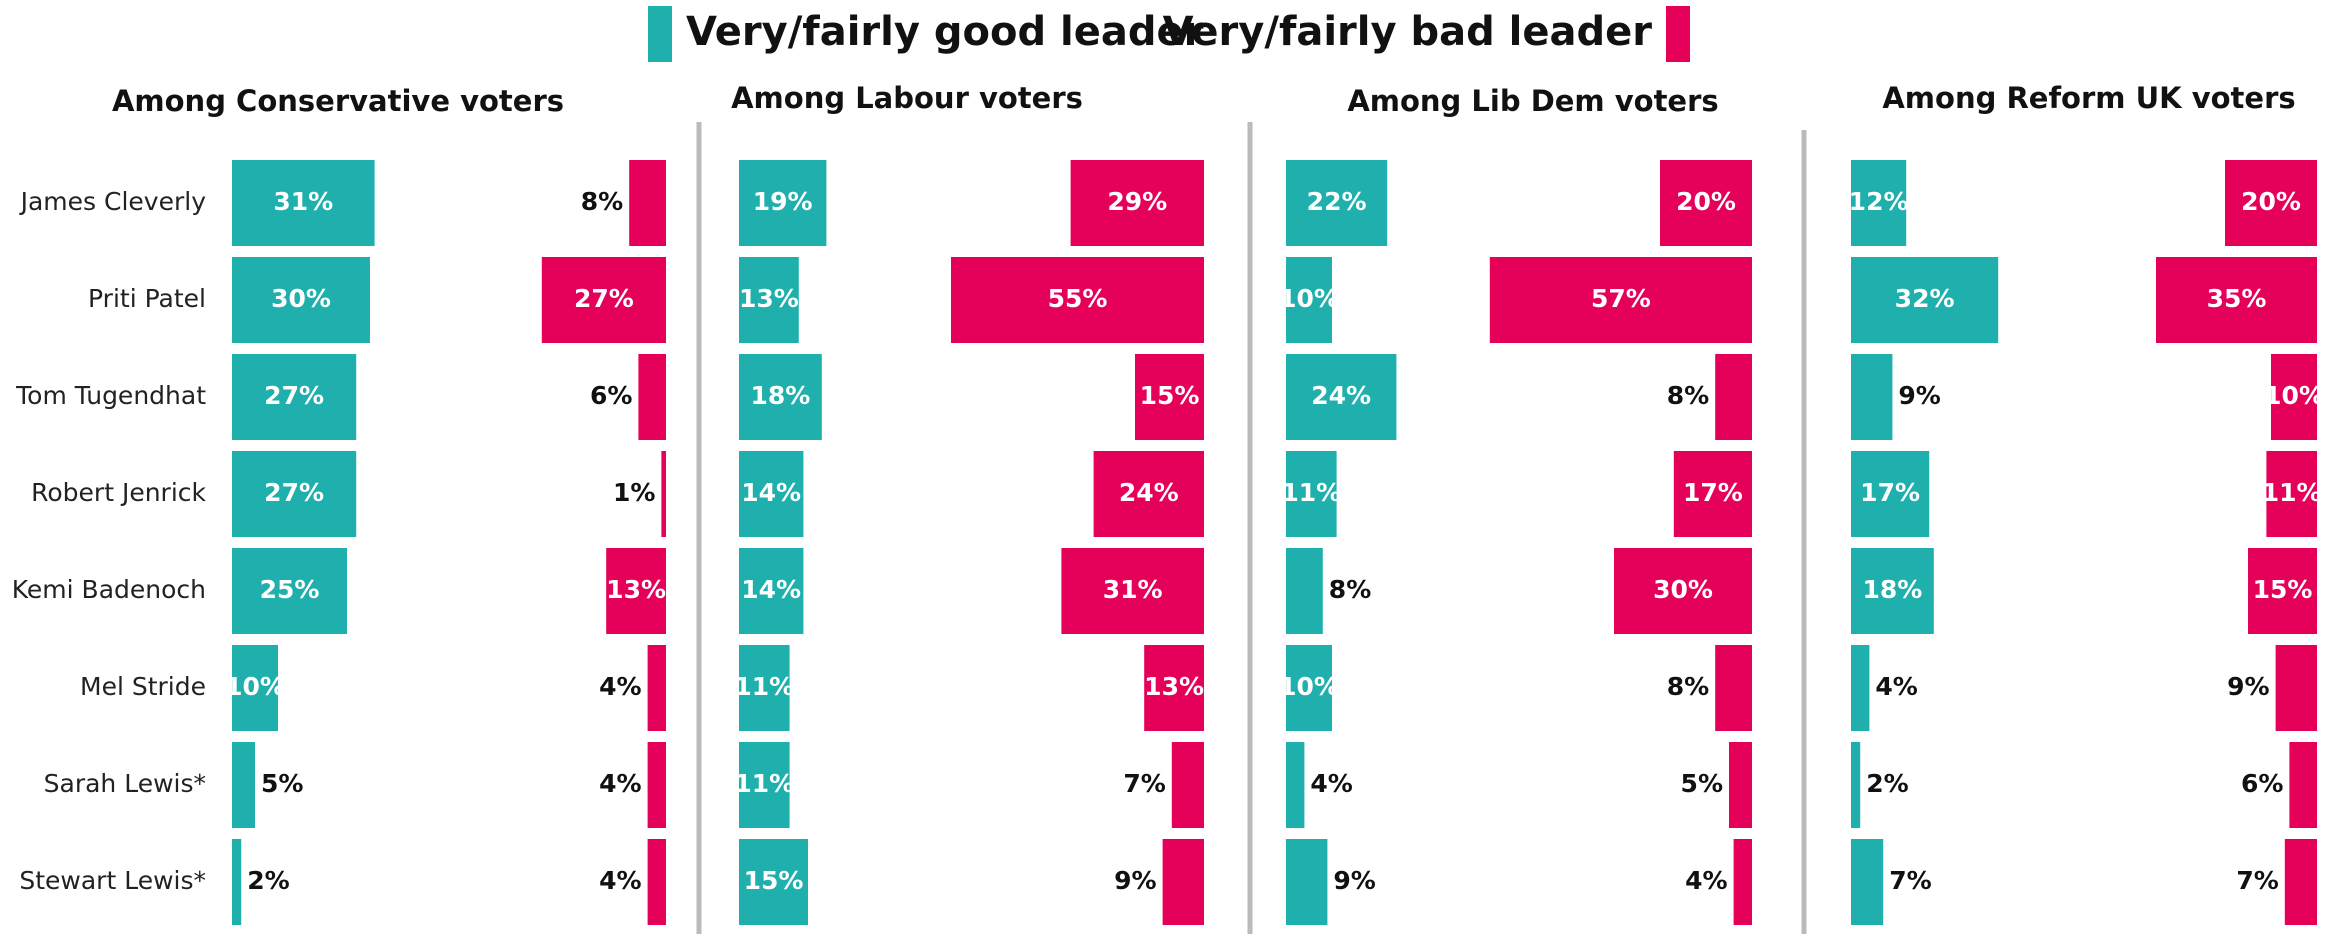 The image size is (2336, 934). I want to click on value-label: 18%, so click(1892, 589).